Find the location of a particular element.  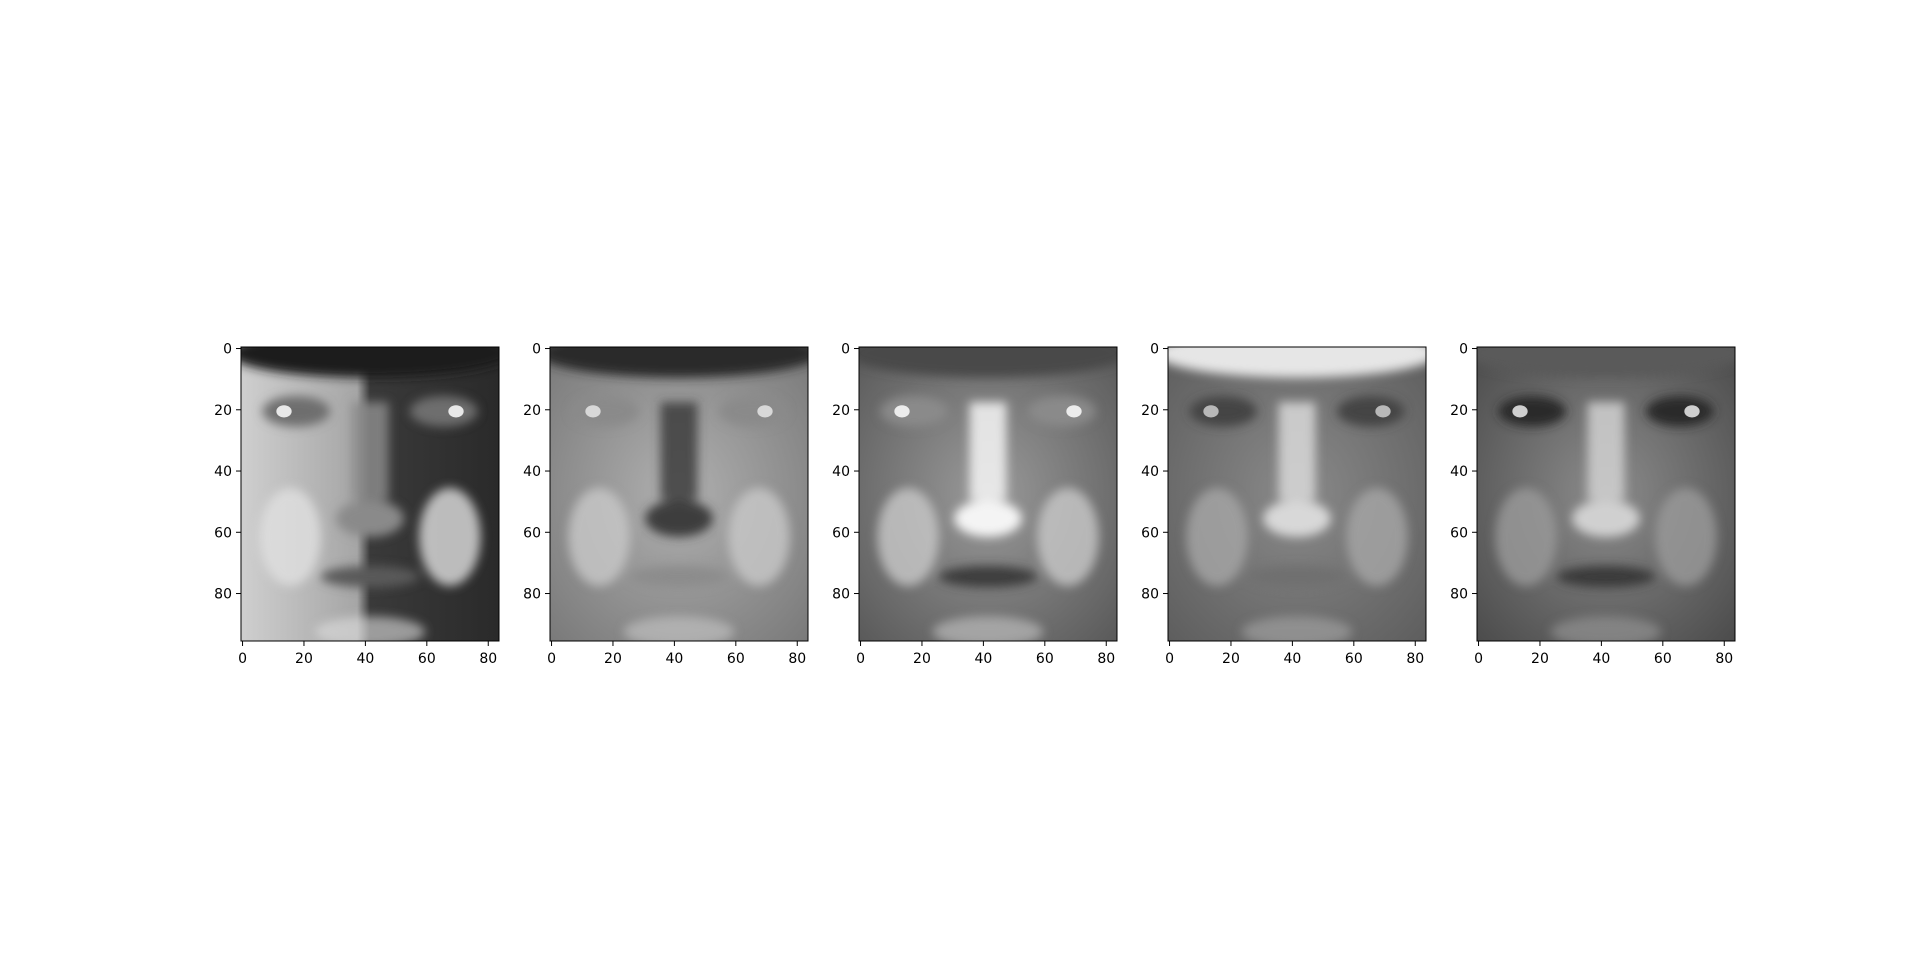

face-panel-2: 0 20 40 60 80 0 20 40 60 80 is located at coordinates (666, 504).